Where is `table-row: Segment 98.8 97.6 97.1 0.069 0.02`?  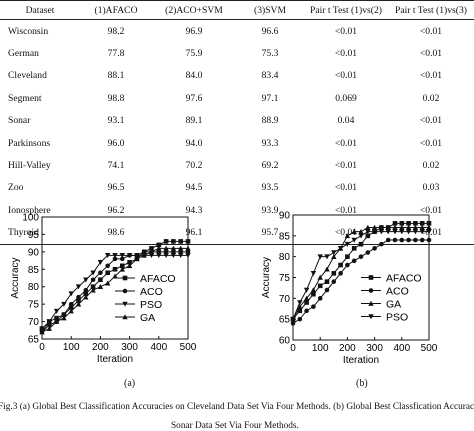 table-row: Segment 98.8 97.6 97.1 0.069 0.02 is located at coordinates (237, 98).